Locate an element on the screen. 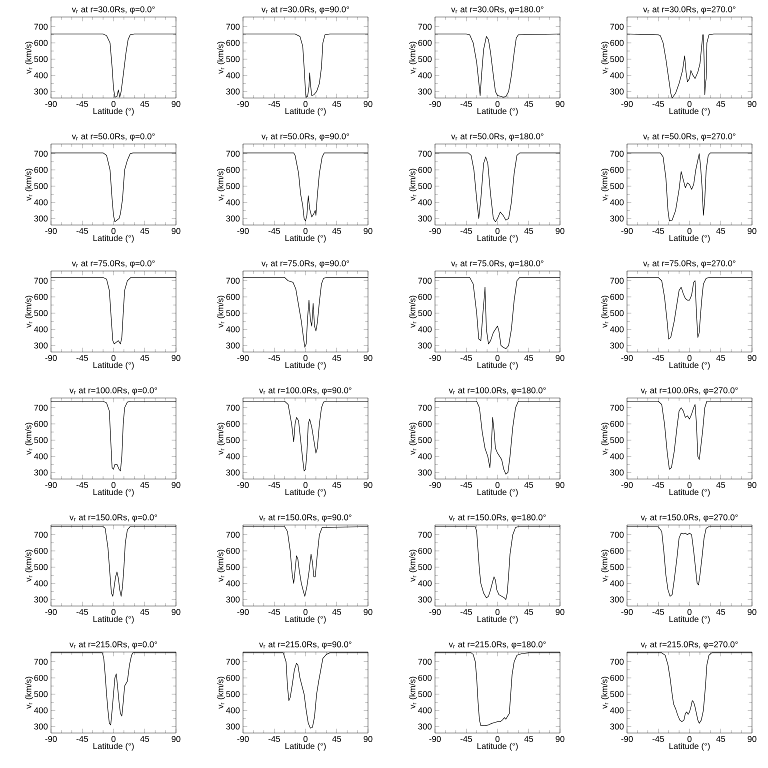 Image resolution: width=768 pixels, height=768 pixels. chart-title: v$_{r}$ at r=75.0Rs, φ=270.0° is located at coordinates (689, 264).